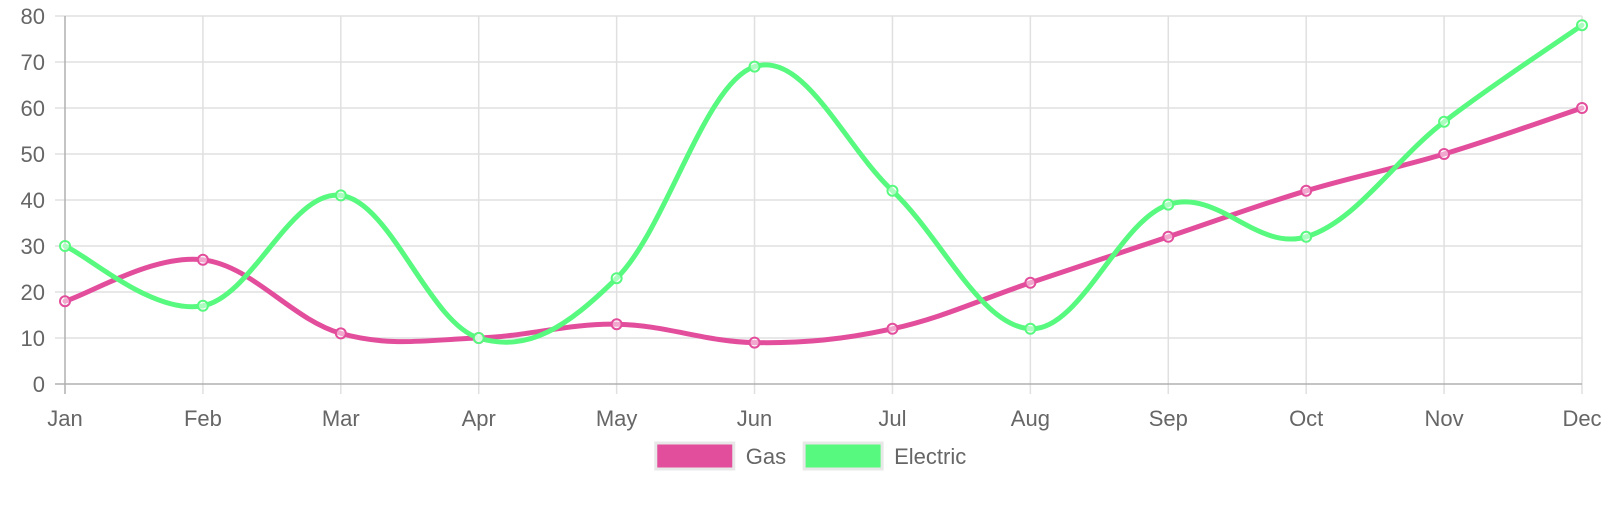  Describe the element at coordinates (39, 384) in the screenshot. I see `y-tick-label: 0` at that location.